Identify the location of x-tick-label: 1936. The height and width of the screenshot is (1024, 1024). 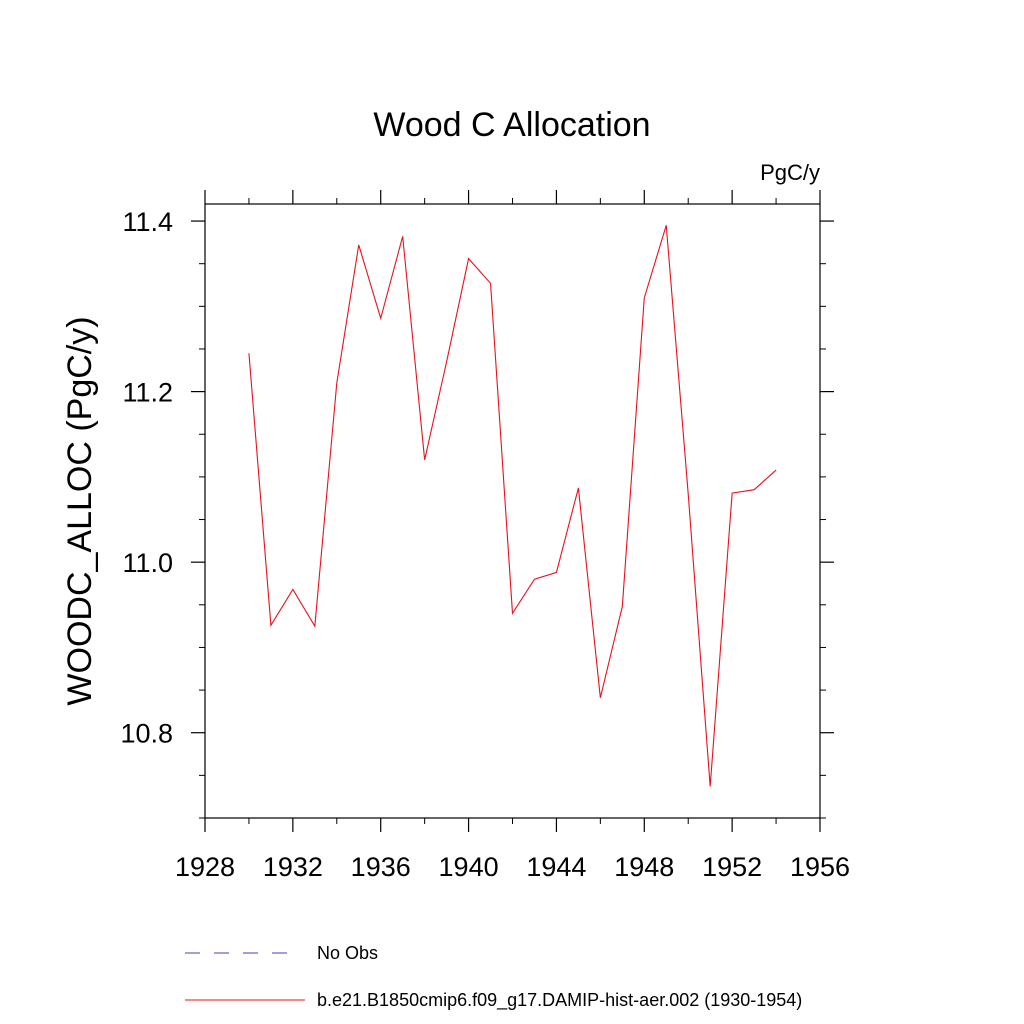
(381, 867).